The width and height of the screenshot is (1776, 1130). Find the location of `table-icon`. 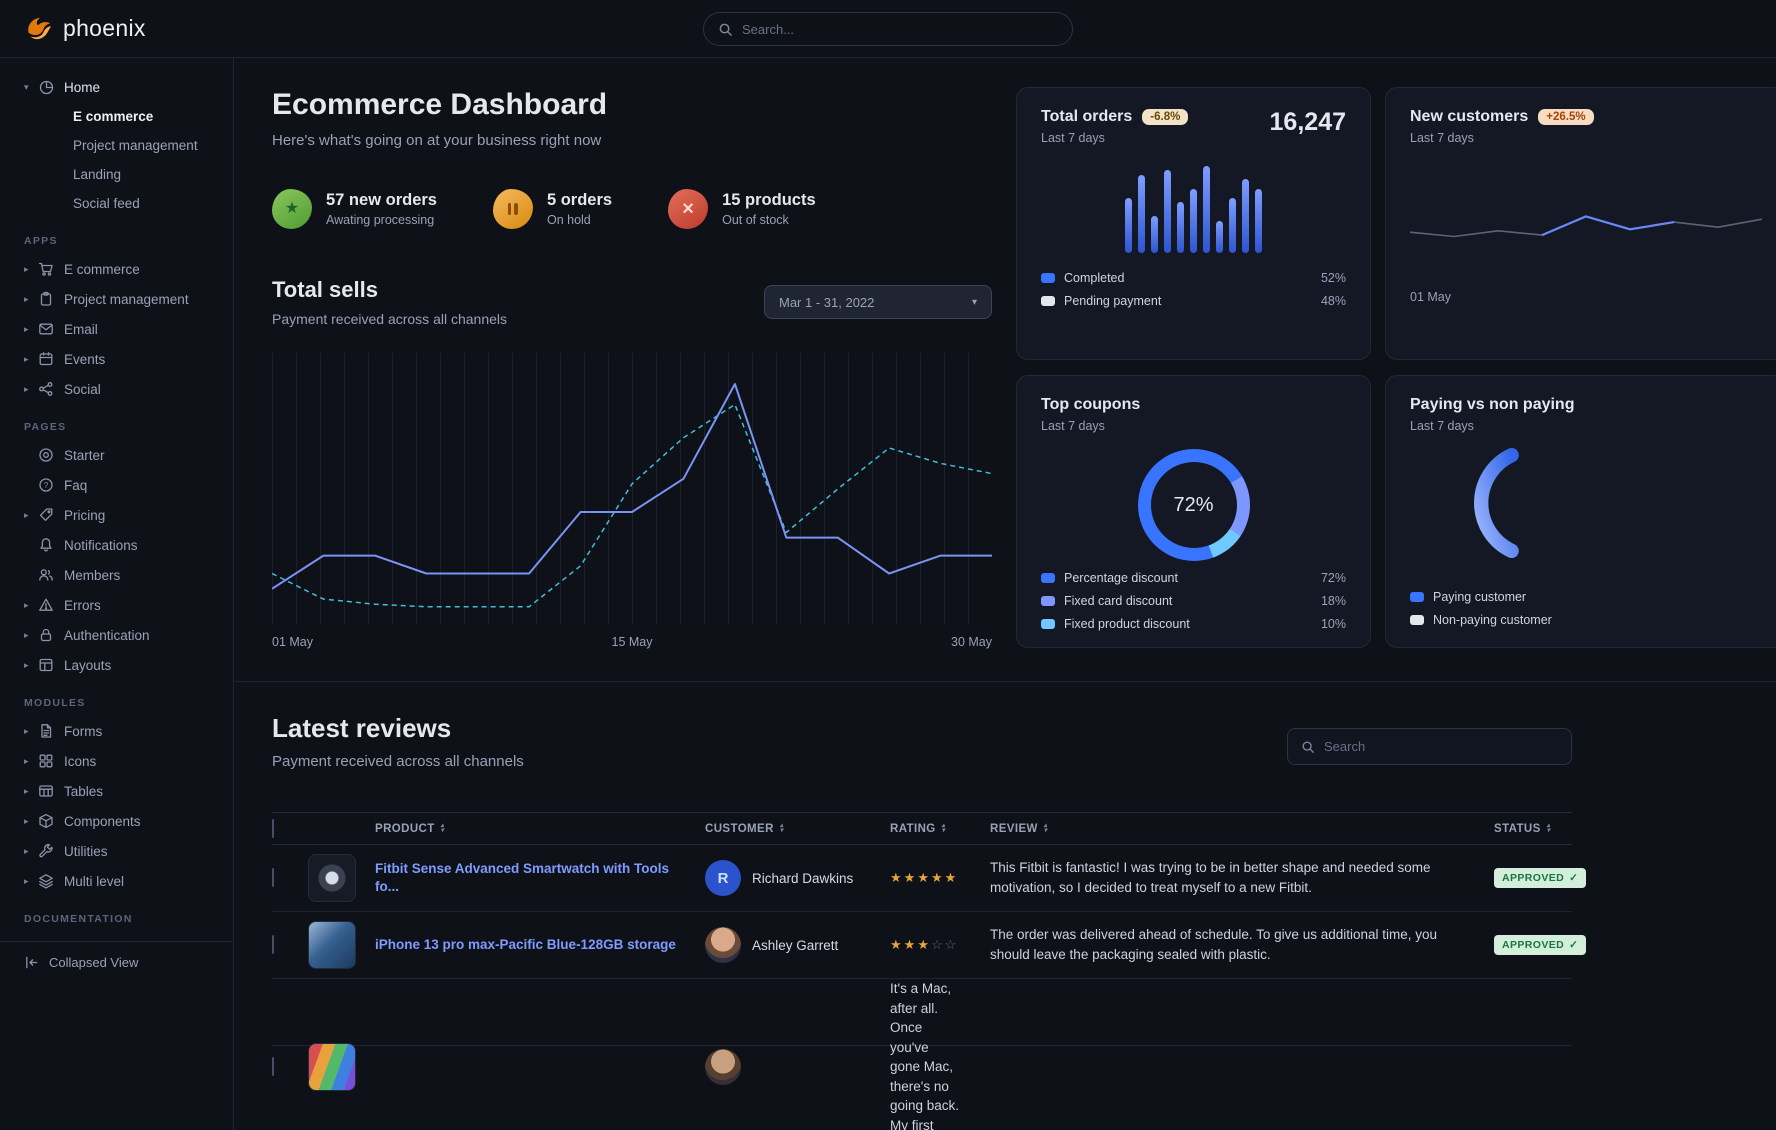

table-icon is located at coordinates (46, 791).